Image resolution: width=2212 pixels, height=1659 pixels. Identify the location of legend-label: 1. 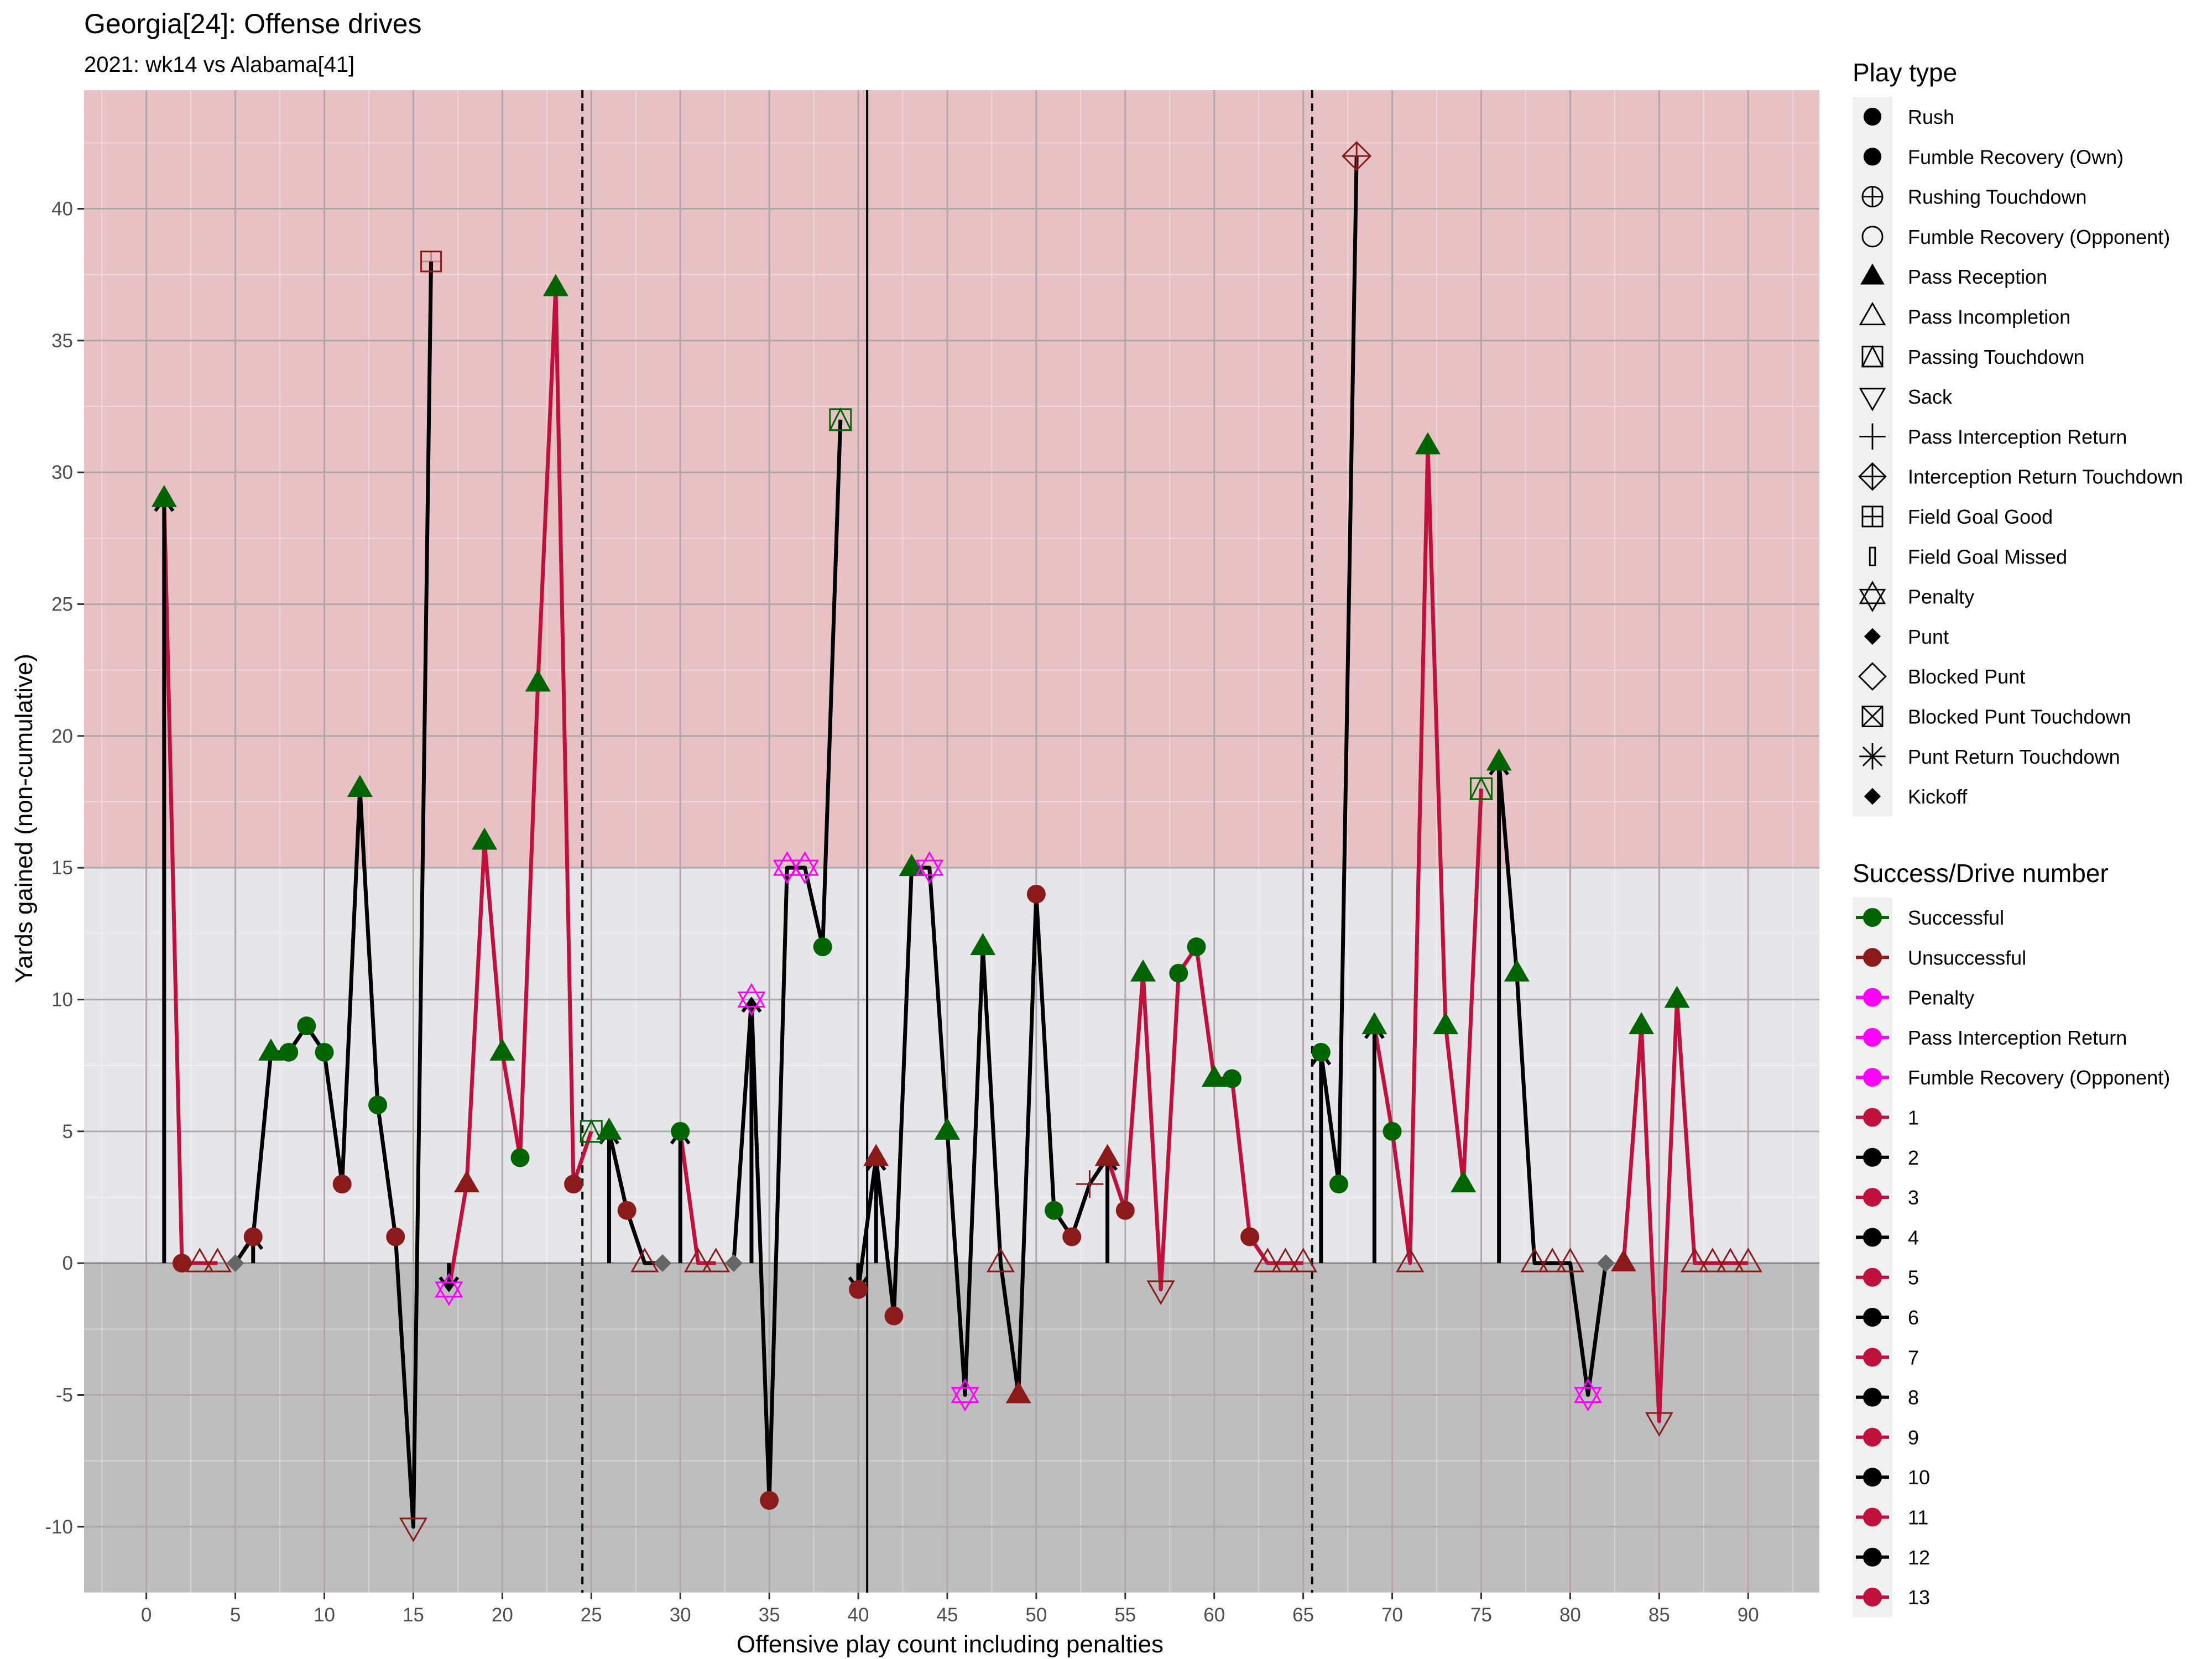
(1914, 1118).